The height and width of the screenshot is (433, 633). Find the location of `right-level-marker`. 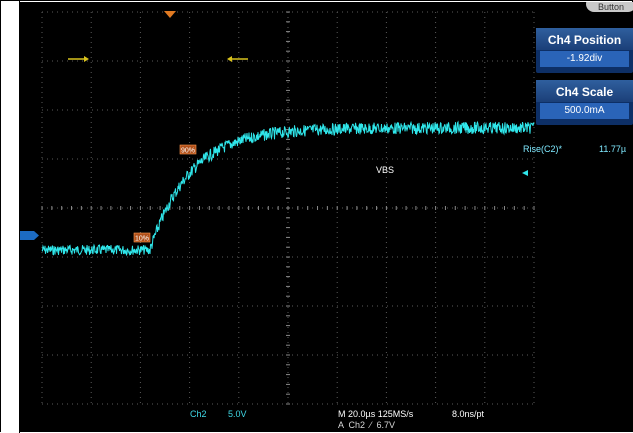

right-level-marker is located at coordinates (525, 173).